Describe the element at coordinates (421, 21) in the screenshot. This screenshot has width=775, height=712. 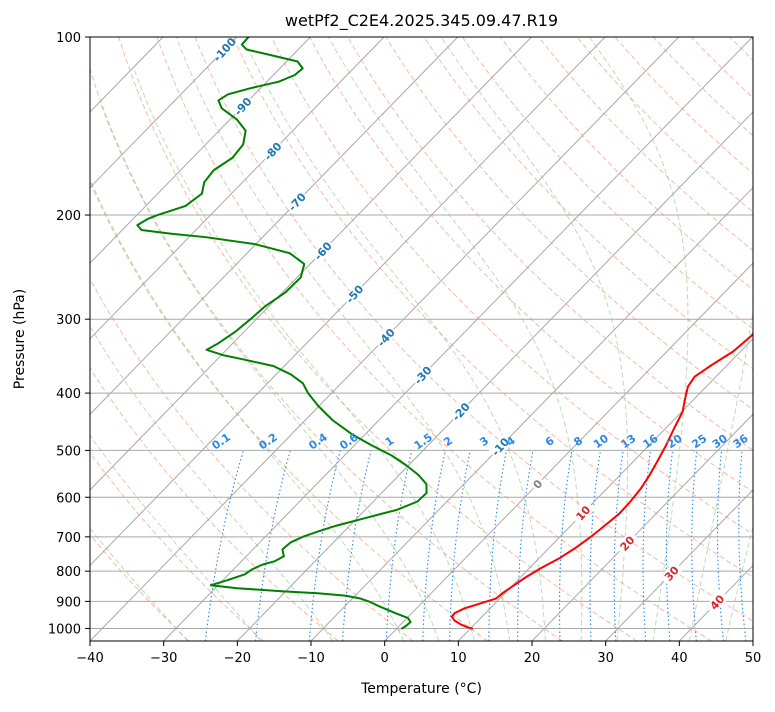
I see `chart-title: wetPf2_C2E4.2025.345.09.47.R19` at that location.